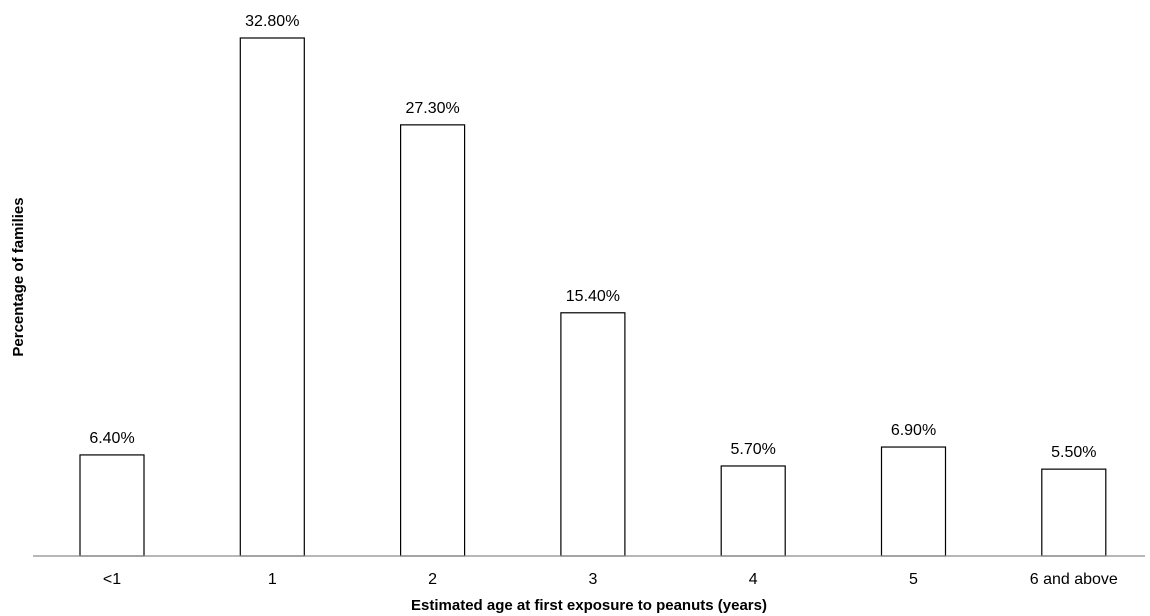  Describe the element at coordinates (592, 579) in the screenshot. I see `x-tick-label-3: 3` at that location.